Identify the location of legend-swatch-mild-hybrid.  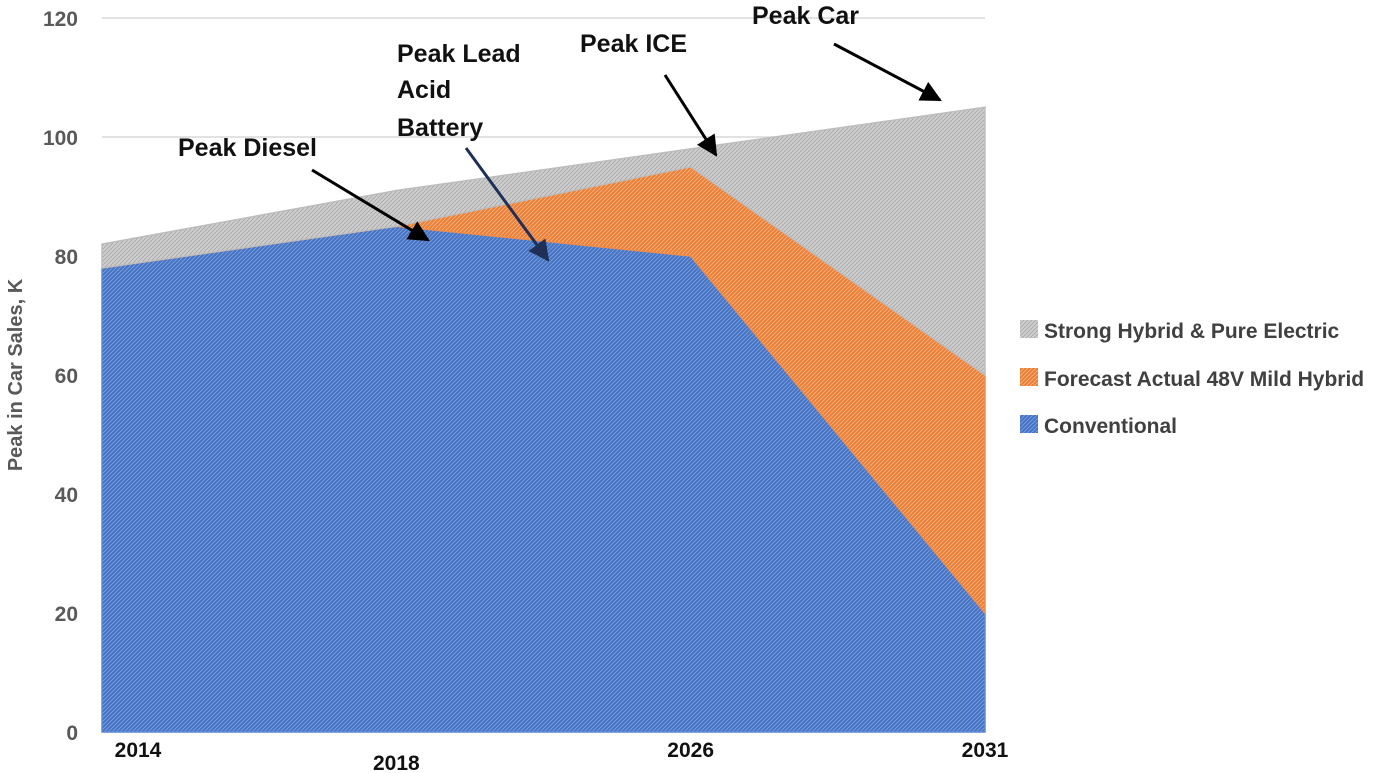
(1029, 377).